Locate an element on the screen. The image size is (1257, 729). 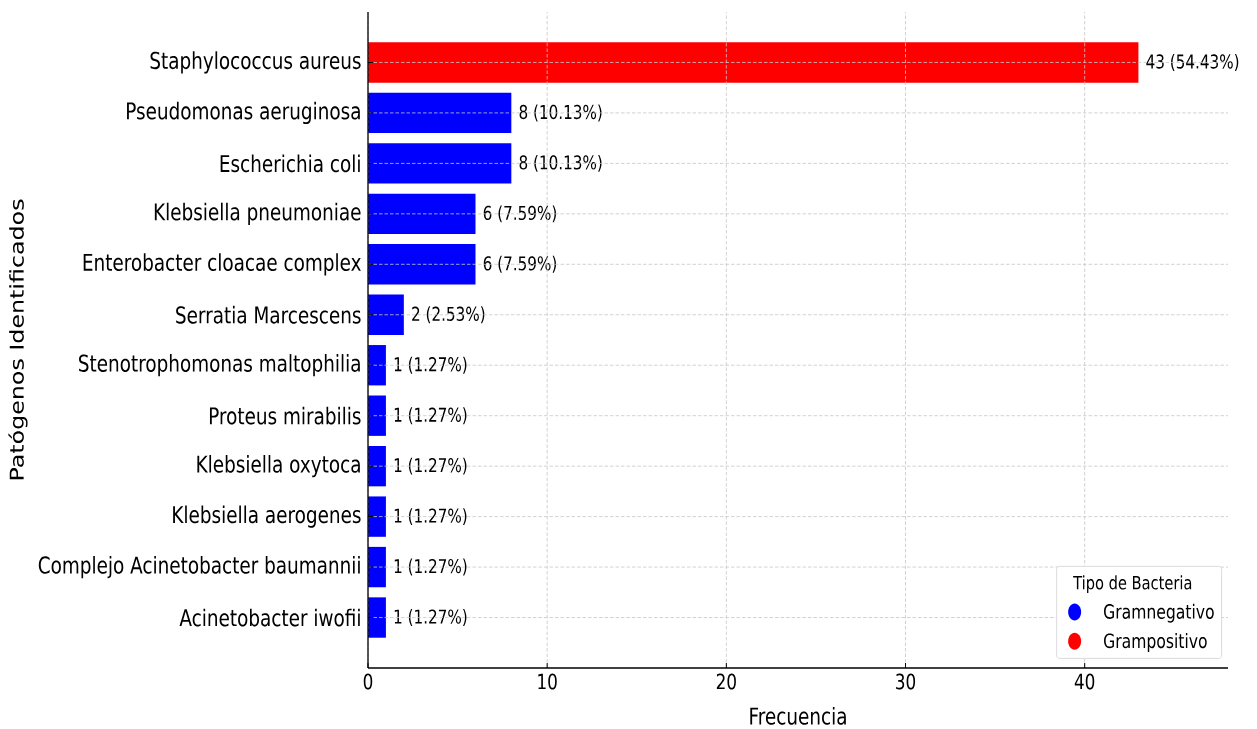
y-tick-label: Stenotrophomonas maltophilia is located at coordinates (219, 365).